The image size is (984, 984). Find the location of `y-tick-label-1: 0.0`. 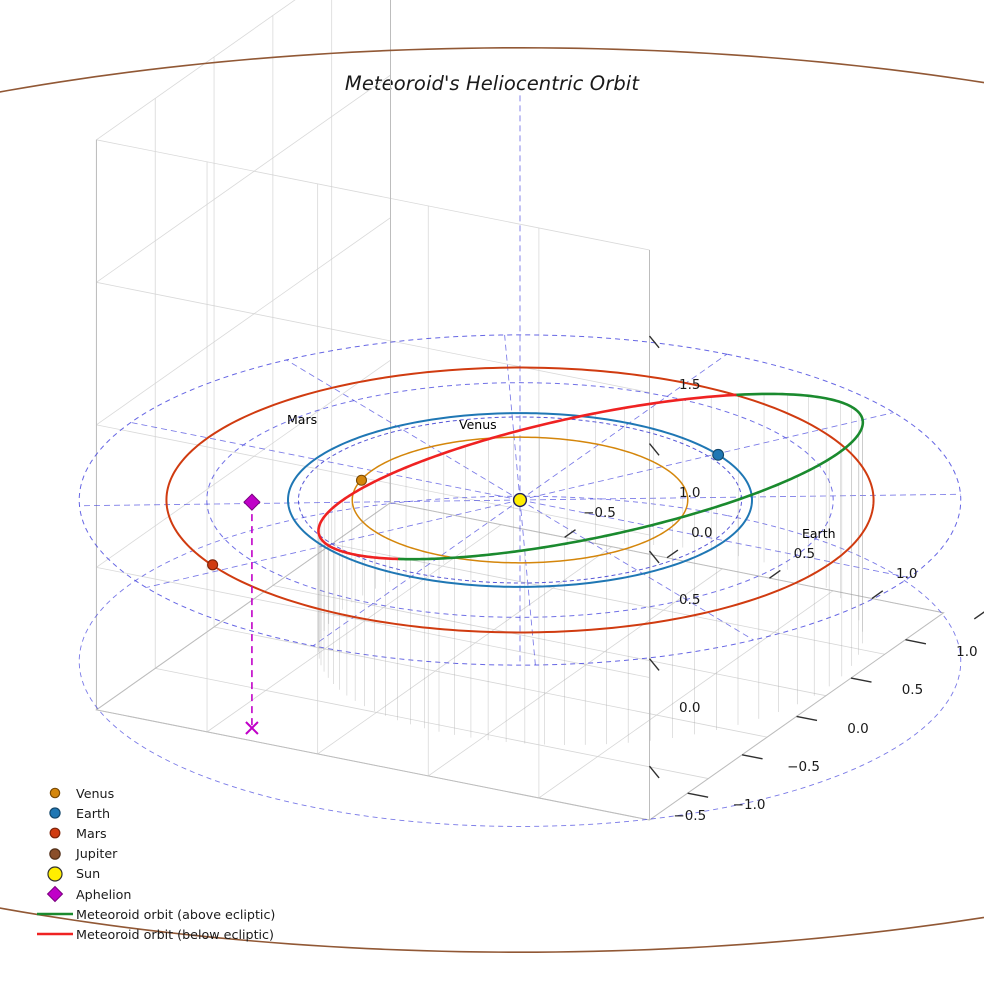

y-tick-label-1: 0.0 is located at coordinates (702, 533).